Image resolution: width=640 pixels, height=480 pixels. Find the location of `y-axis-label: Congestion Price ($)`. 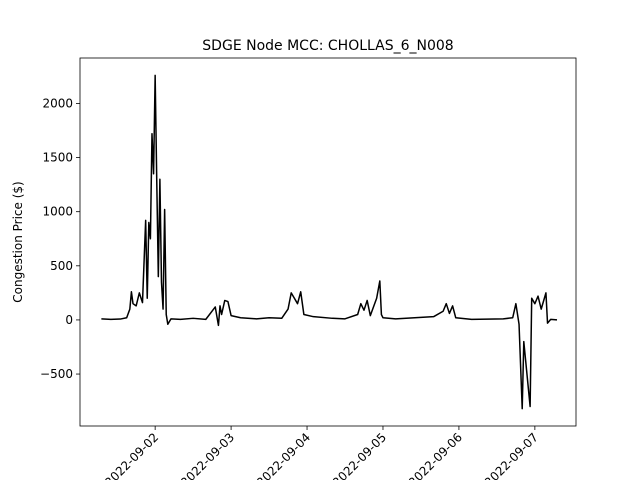

y-axis-label: Congestion Price ($) is located at coordinates (18, 241).